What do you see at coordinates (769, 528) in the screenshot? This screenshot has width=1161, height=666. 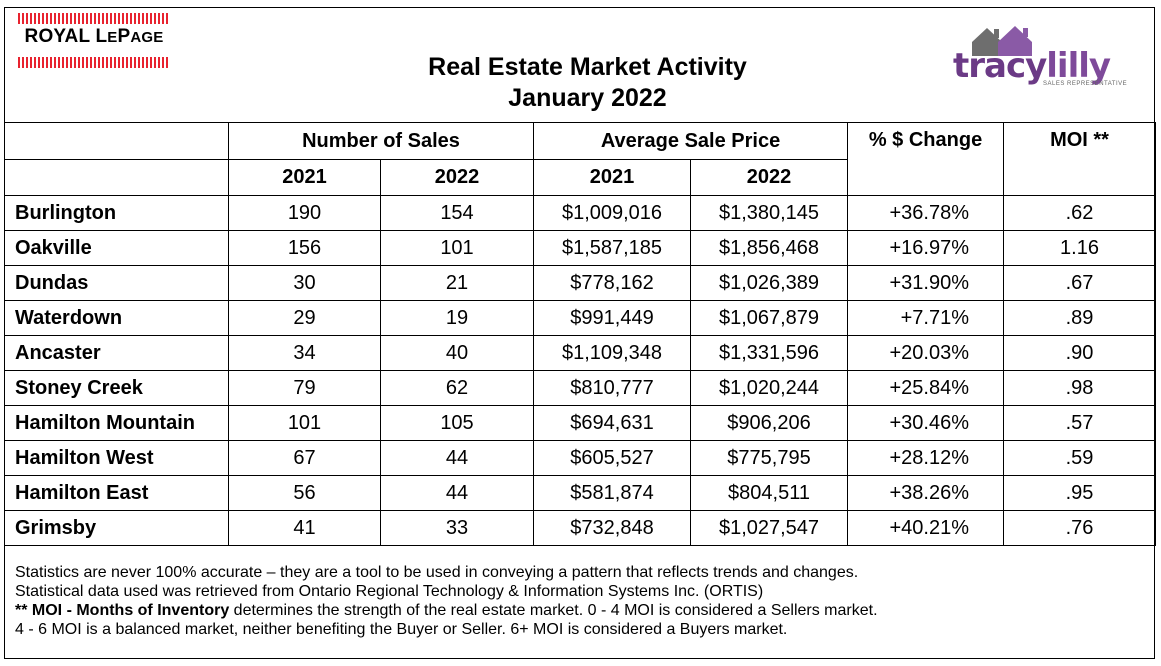 I see `price-2022-cell: $1,027,547` at bounding box center [769, 528].